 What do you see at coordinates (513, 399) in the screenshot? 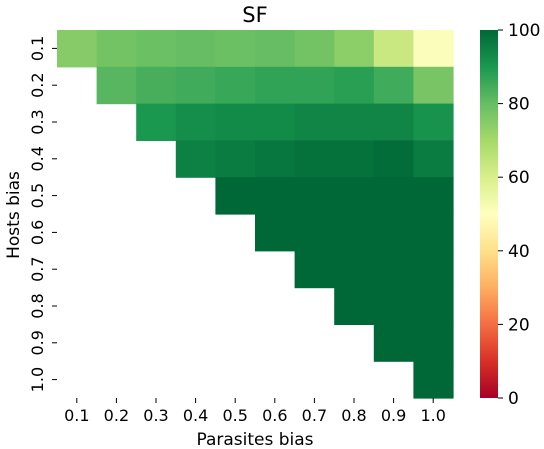
I see `colorbar-tick-label: 0` at bounding box center [513, 399].